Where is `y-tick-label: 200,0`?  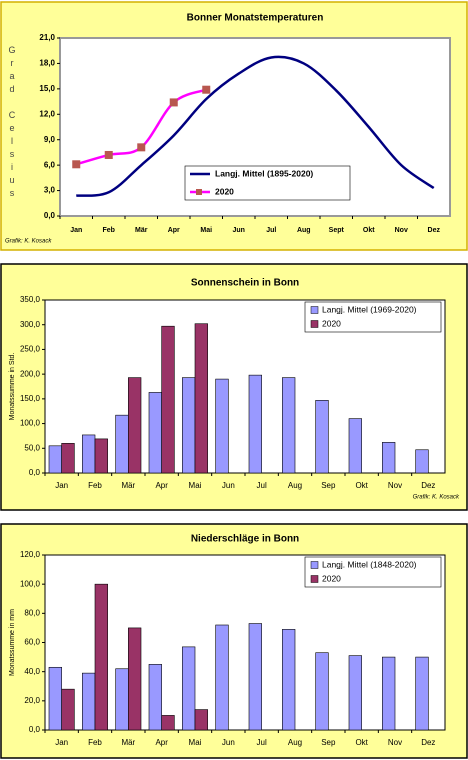
y-tick-label: 200,0 is located at coordinates (30, 373).